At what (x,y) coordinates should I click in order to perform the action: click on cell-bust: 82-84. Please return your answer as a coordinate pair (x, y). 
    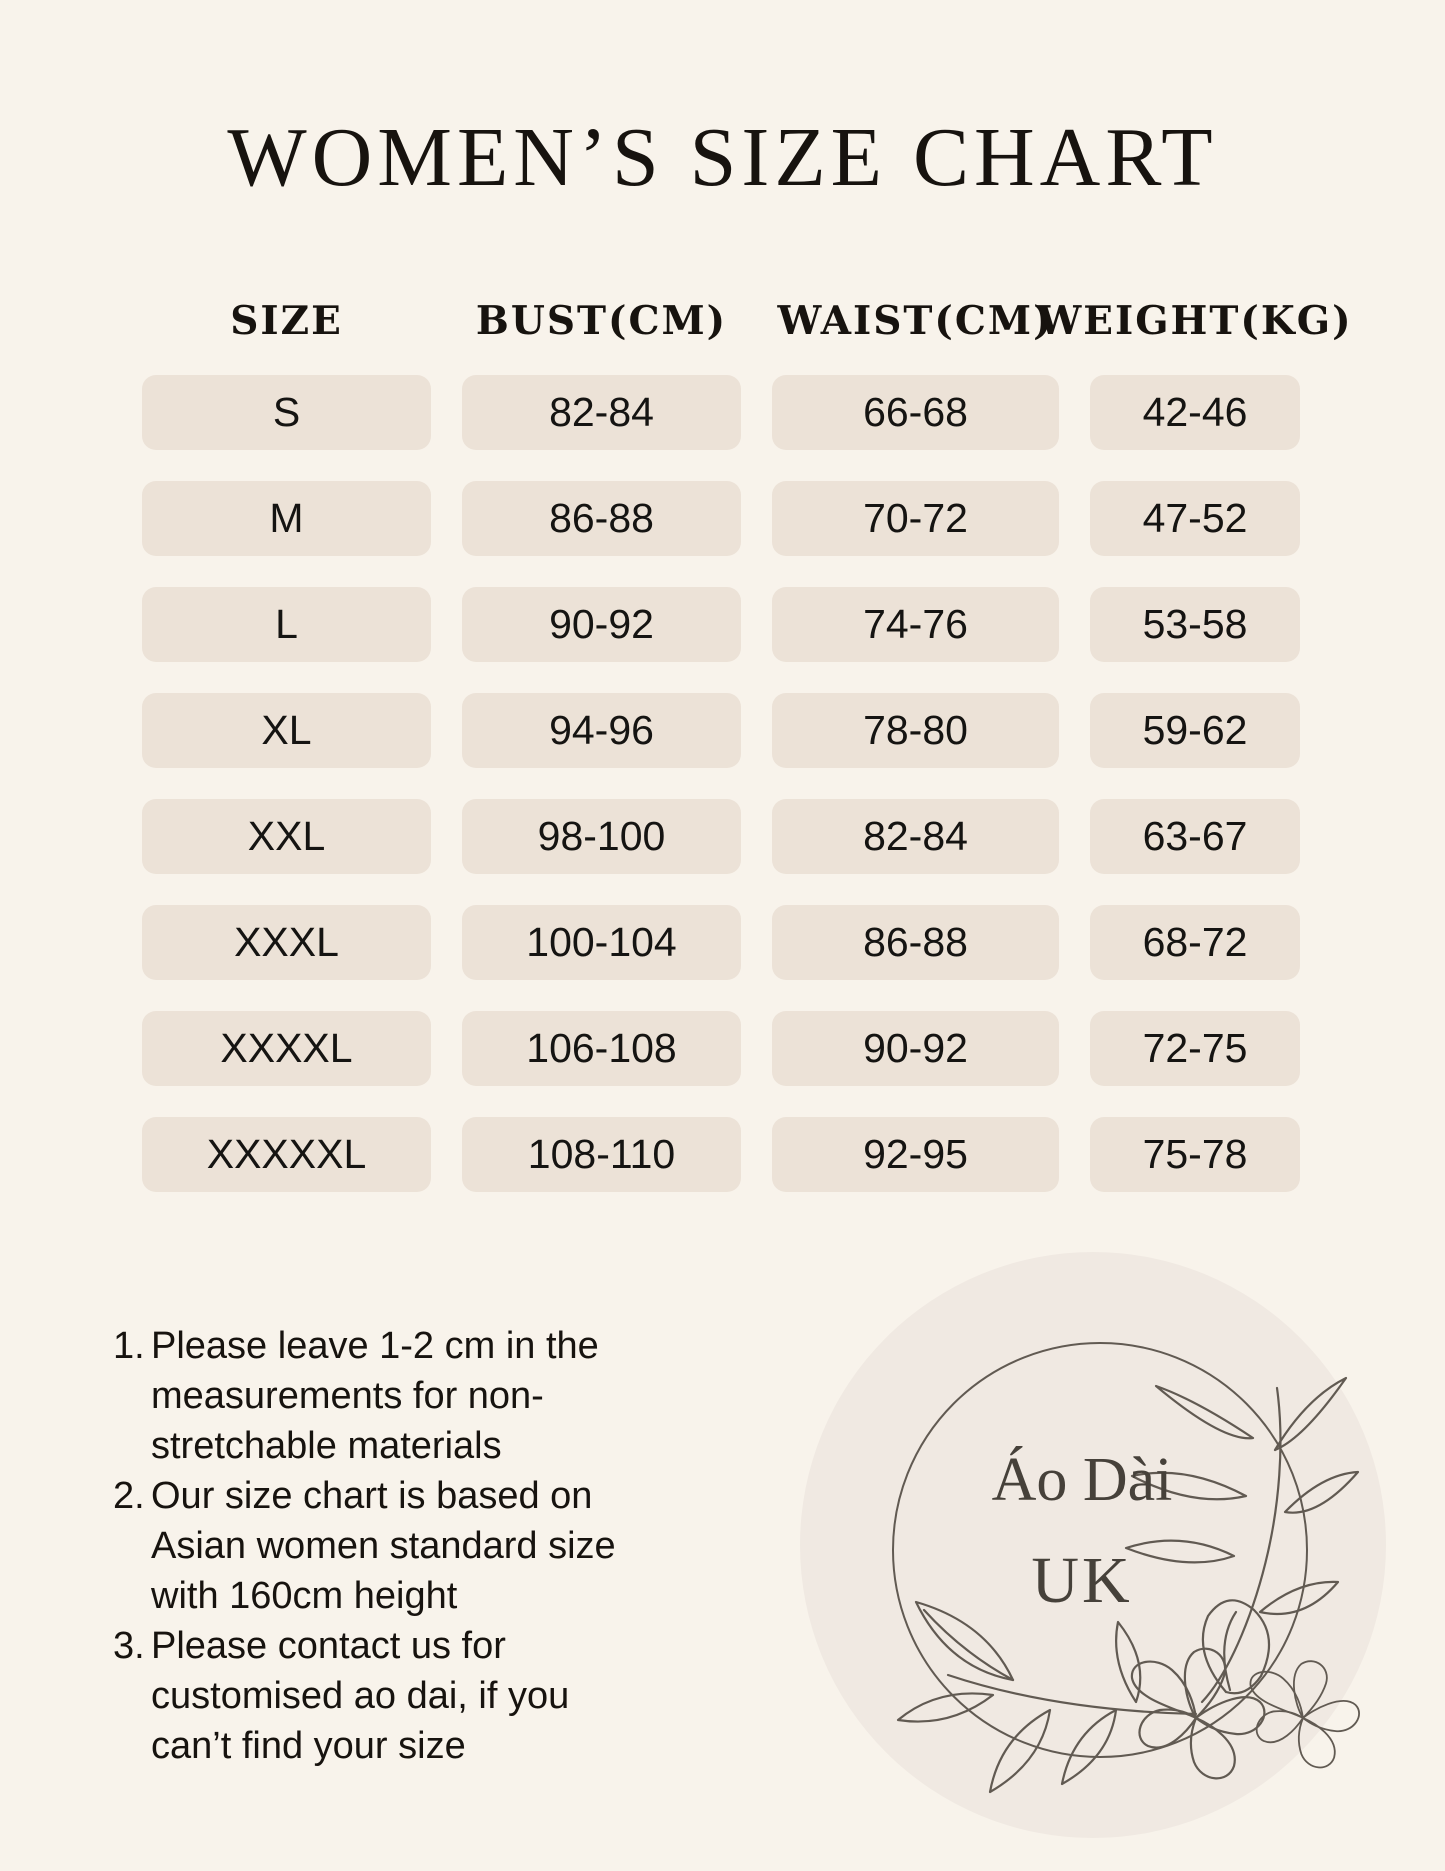
    Looking at the image, I should click on (601, 412).